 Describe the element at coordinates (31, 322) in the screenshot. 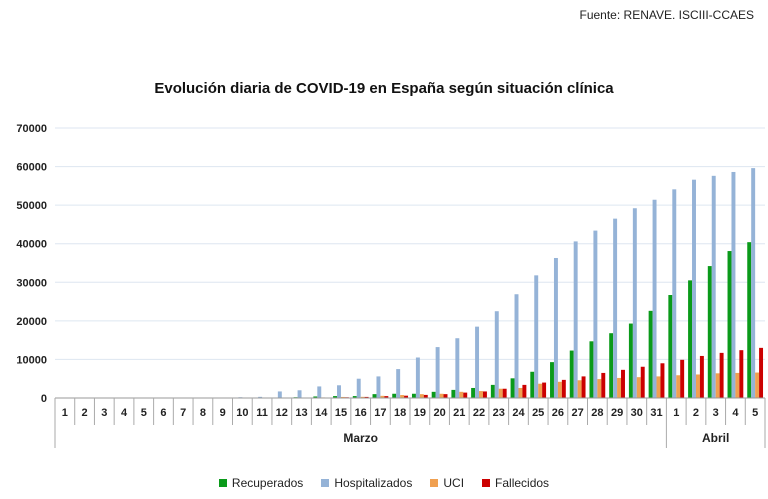

I see `y-tick-label: 20000` at that location.